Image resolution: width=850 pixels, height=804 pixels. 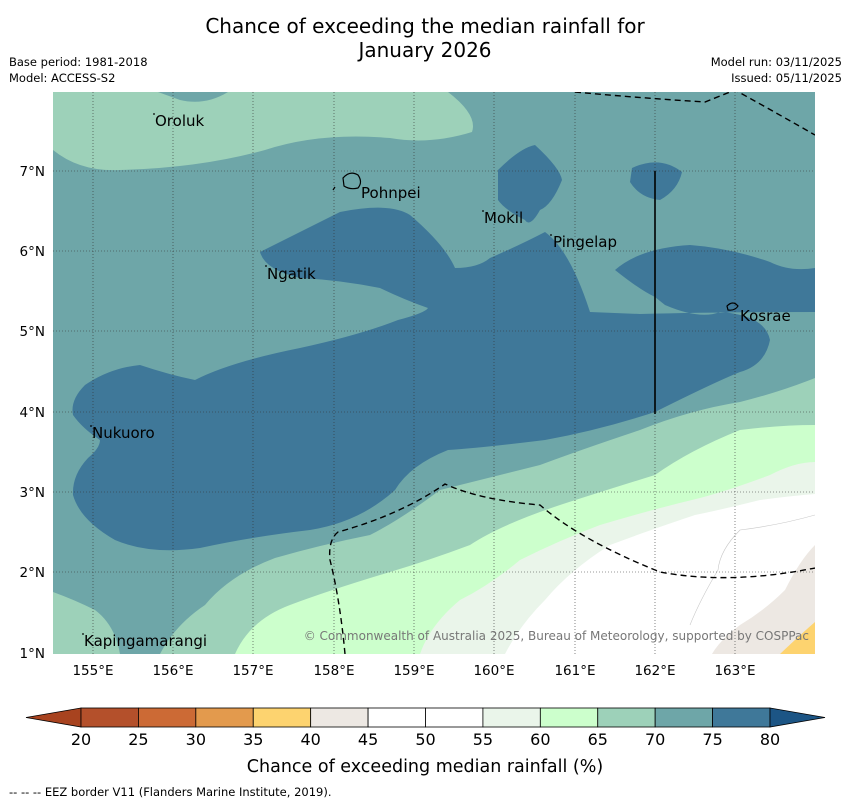 What do you see at coordinates (776, 70) in the screenshot?
I see `meta-right: Model run: 03/11/2025 Issued: 05/11/2025` at bounding box center [776, 70].